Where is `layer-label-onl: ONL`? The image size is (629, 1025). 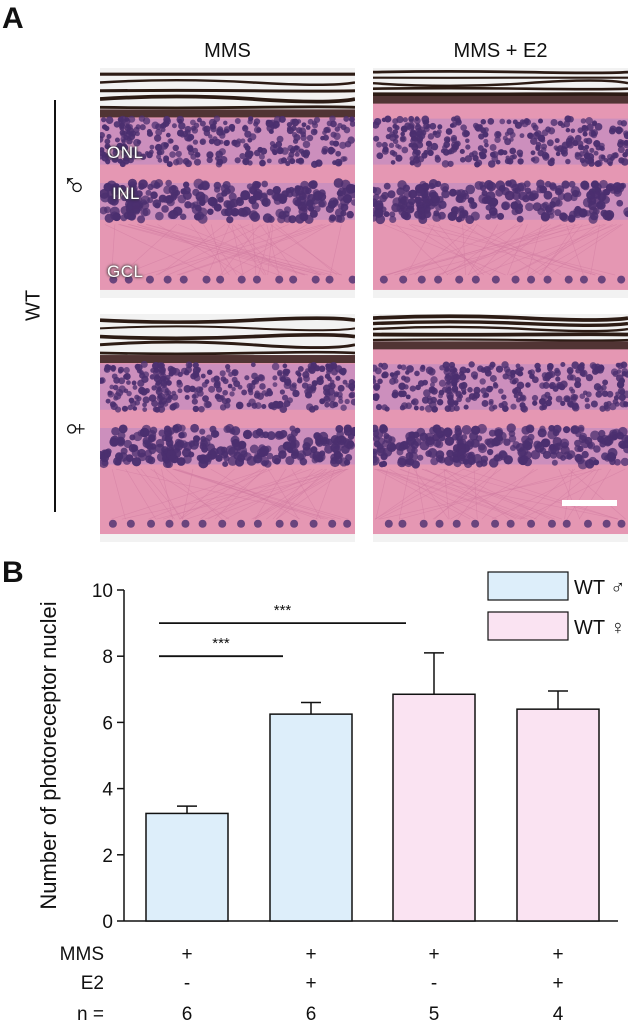
layer-label-onl: ONL is located at coordinates (125, 152).